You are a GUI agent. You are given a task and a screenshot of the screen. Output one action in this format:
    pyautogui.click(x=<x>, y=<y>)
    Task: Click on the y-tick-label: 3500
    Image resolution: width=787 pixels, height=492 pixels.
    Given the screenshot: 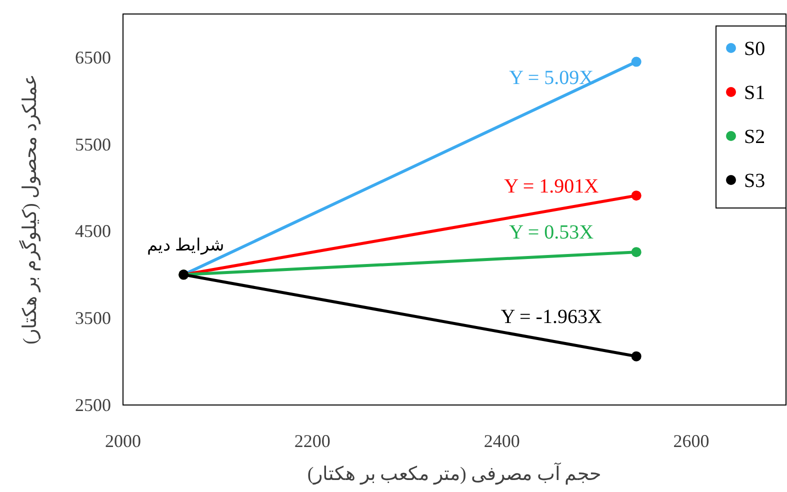 What is the action you would take?
    pyautogui.click(x=93, y=318)
    